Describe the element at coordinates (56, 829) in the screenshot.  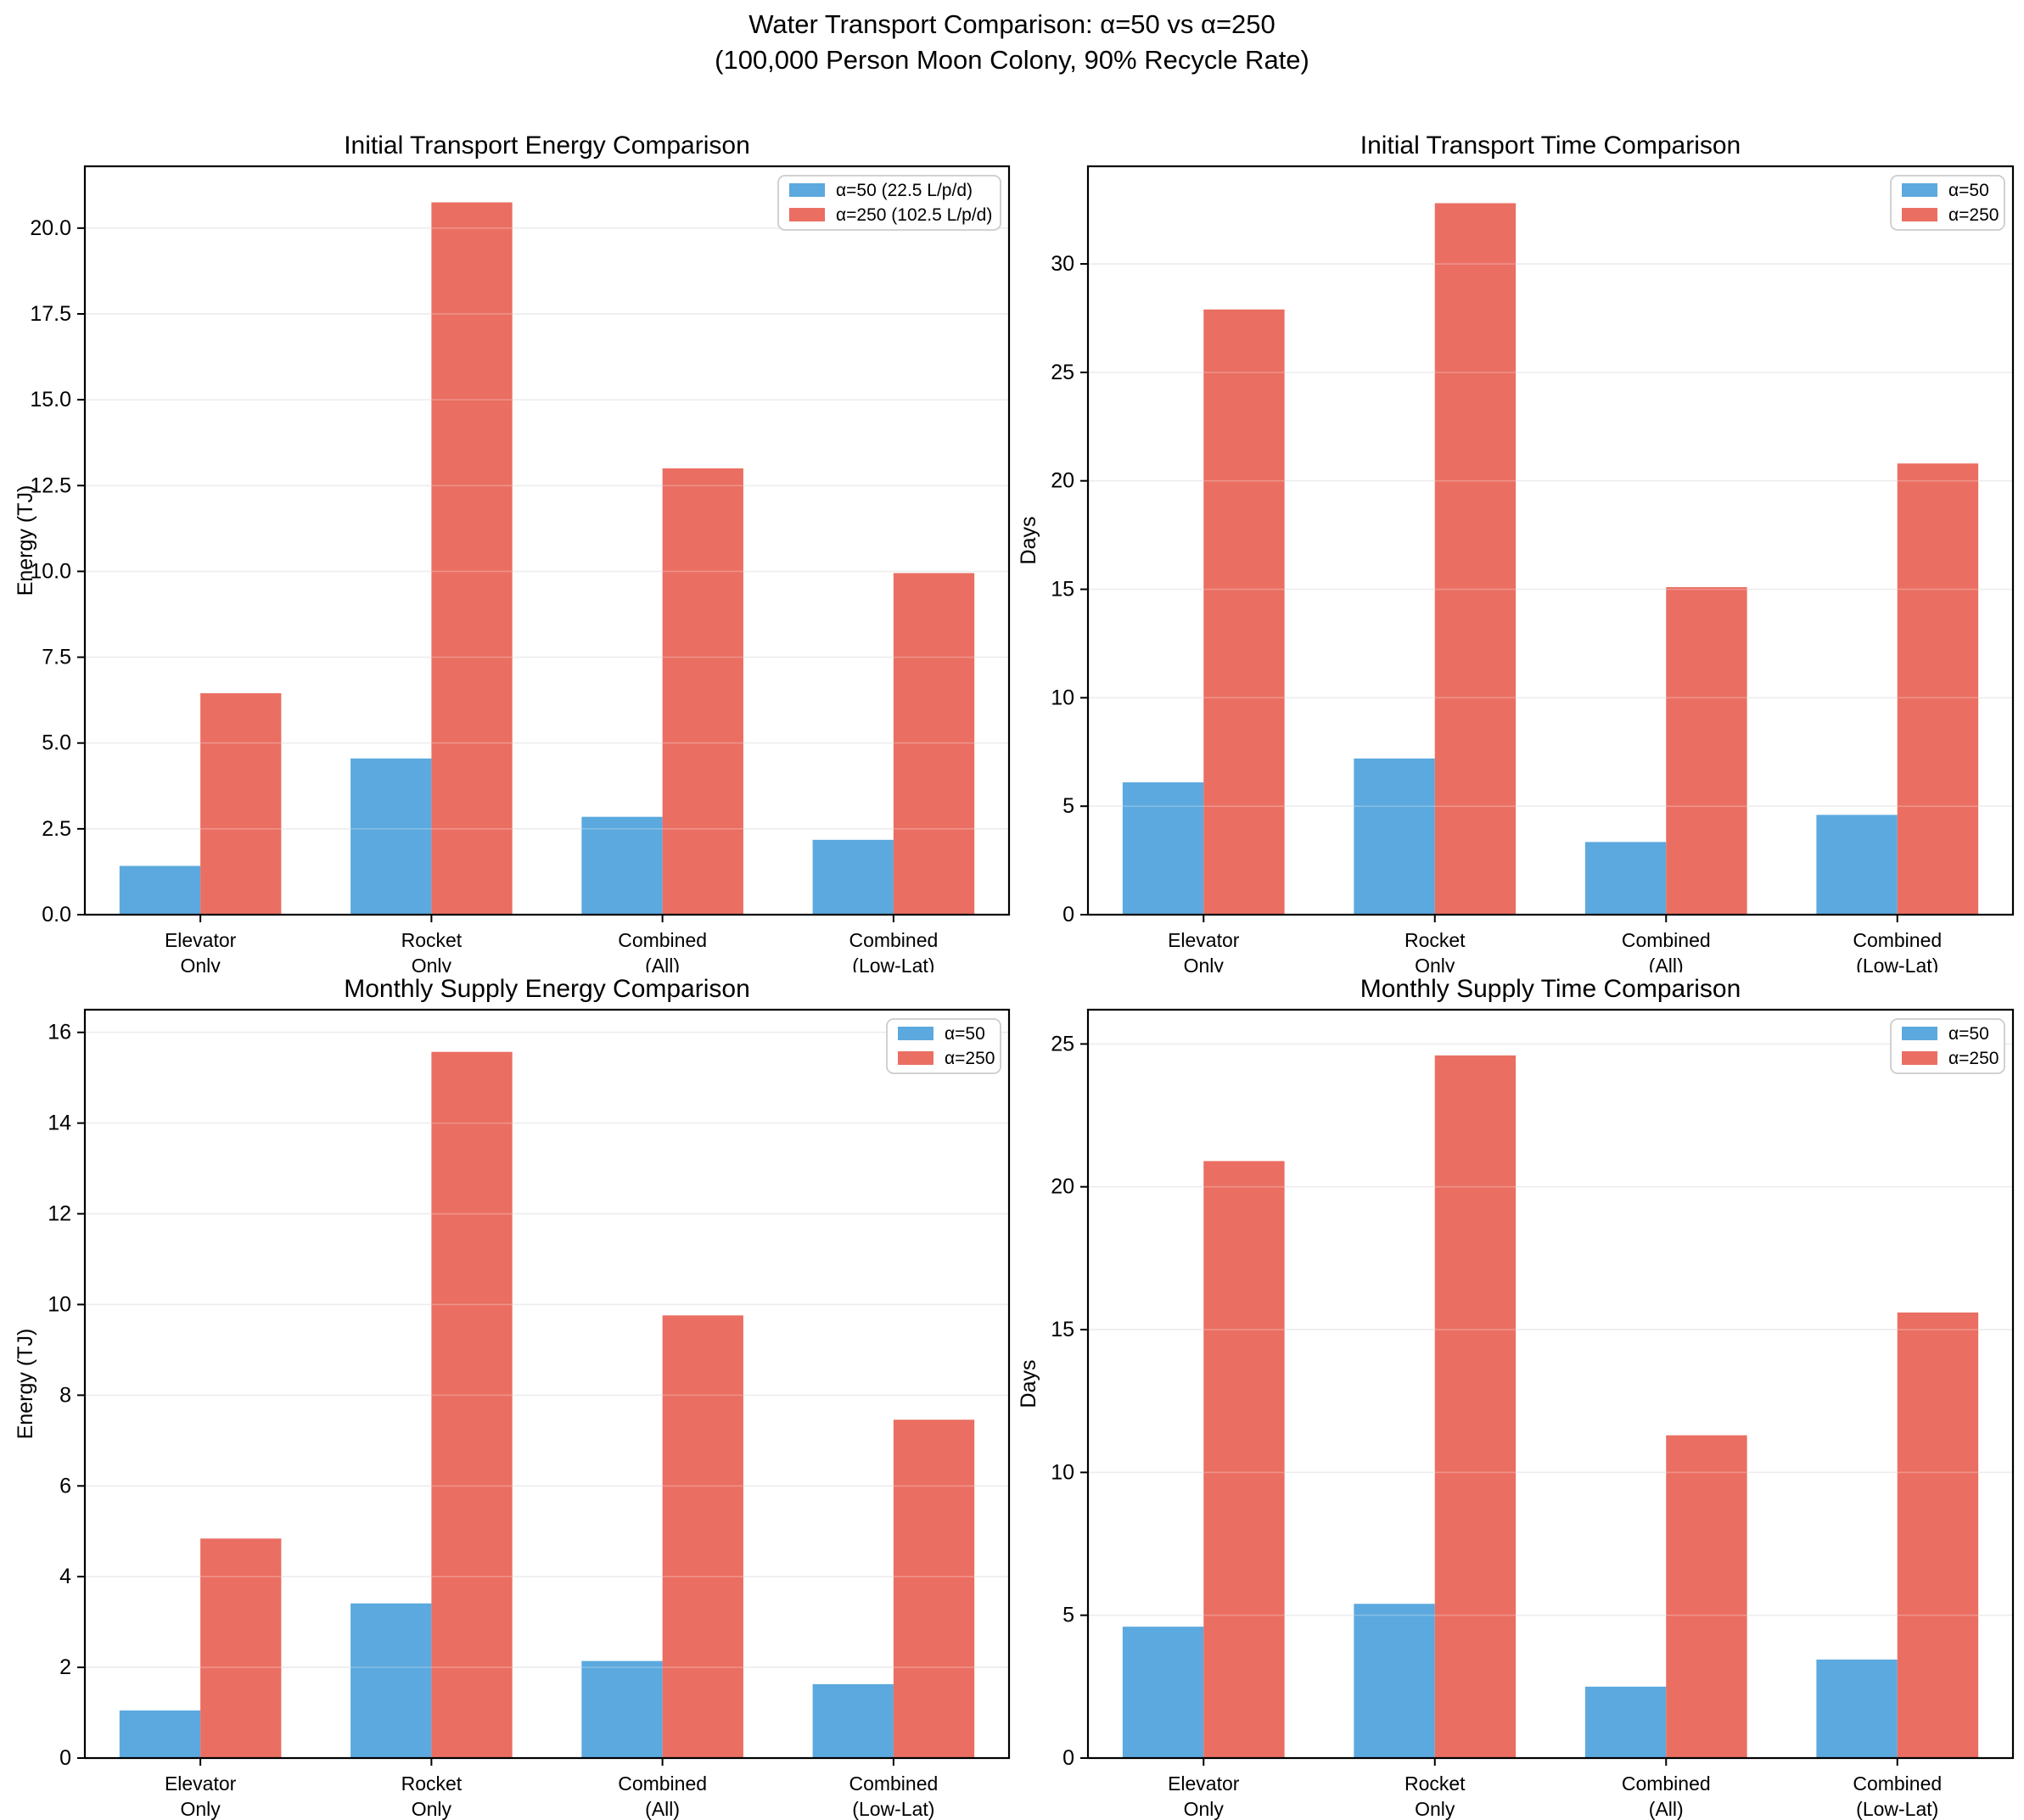
I see `y-tick-label: 2.5` at that location.